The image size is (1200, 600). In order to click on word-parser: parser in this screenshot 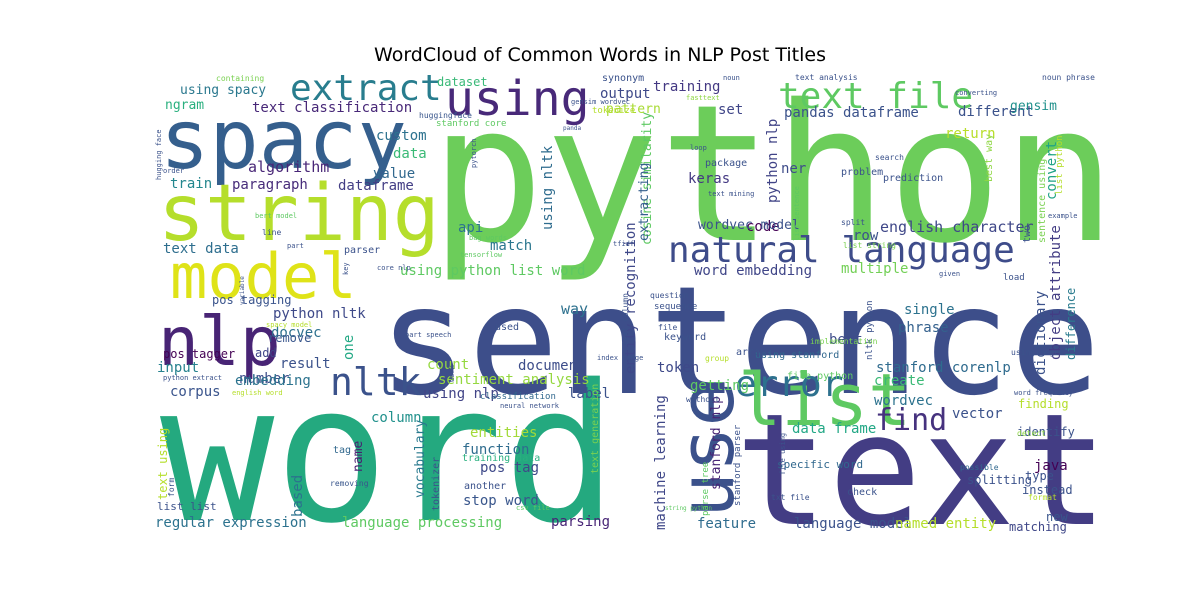, I will do `click(362, 250)`.